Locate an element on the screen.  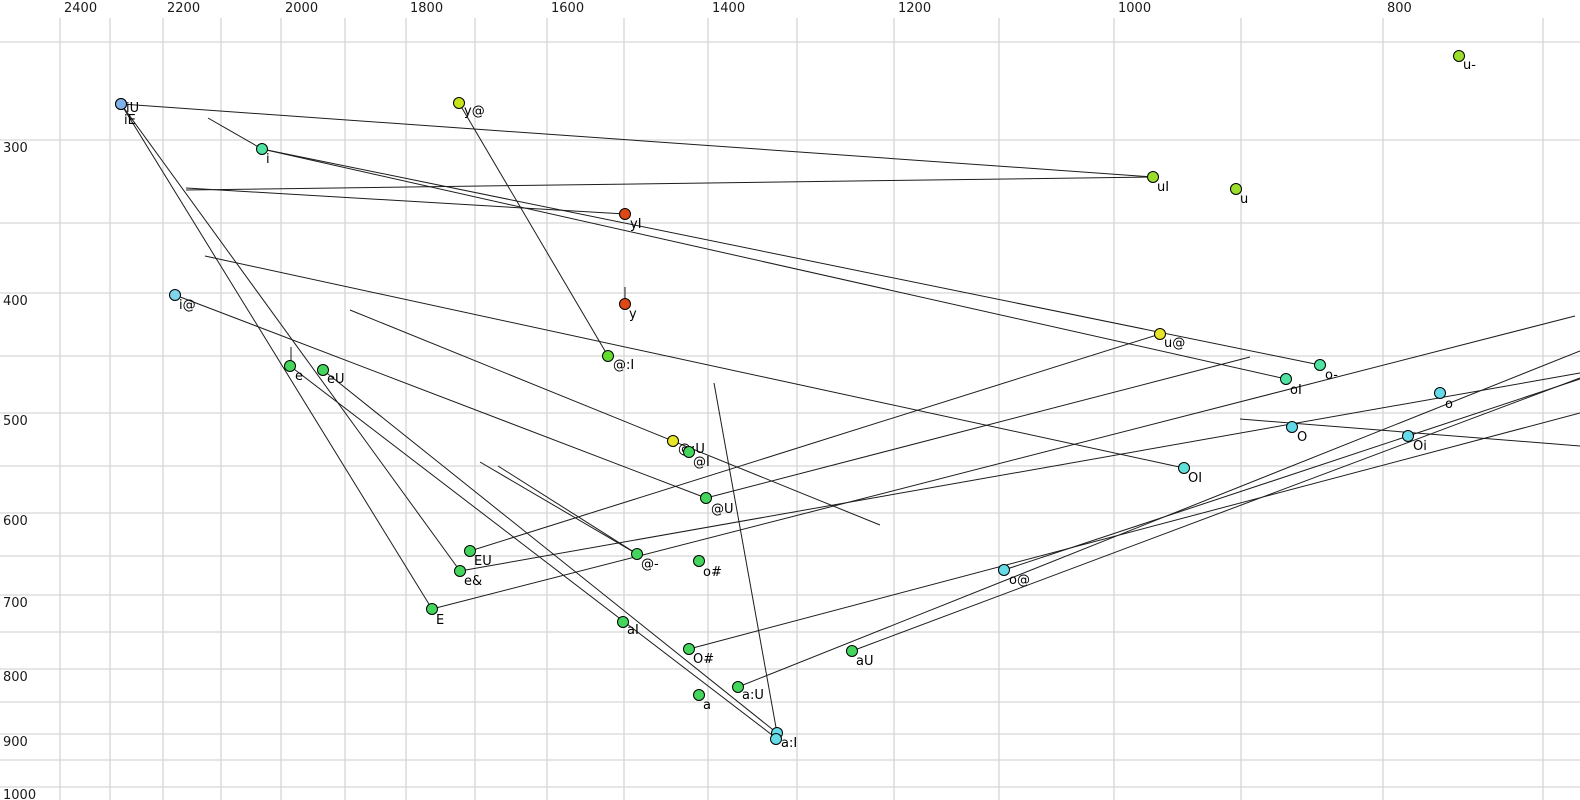
data-point-O is located at coordinates (1292, 427).